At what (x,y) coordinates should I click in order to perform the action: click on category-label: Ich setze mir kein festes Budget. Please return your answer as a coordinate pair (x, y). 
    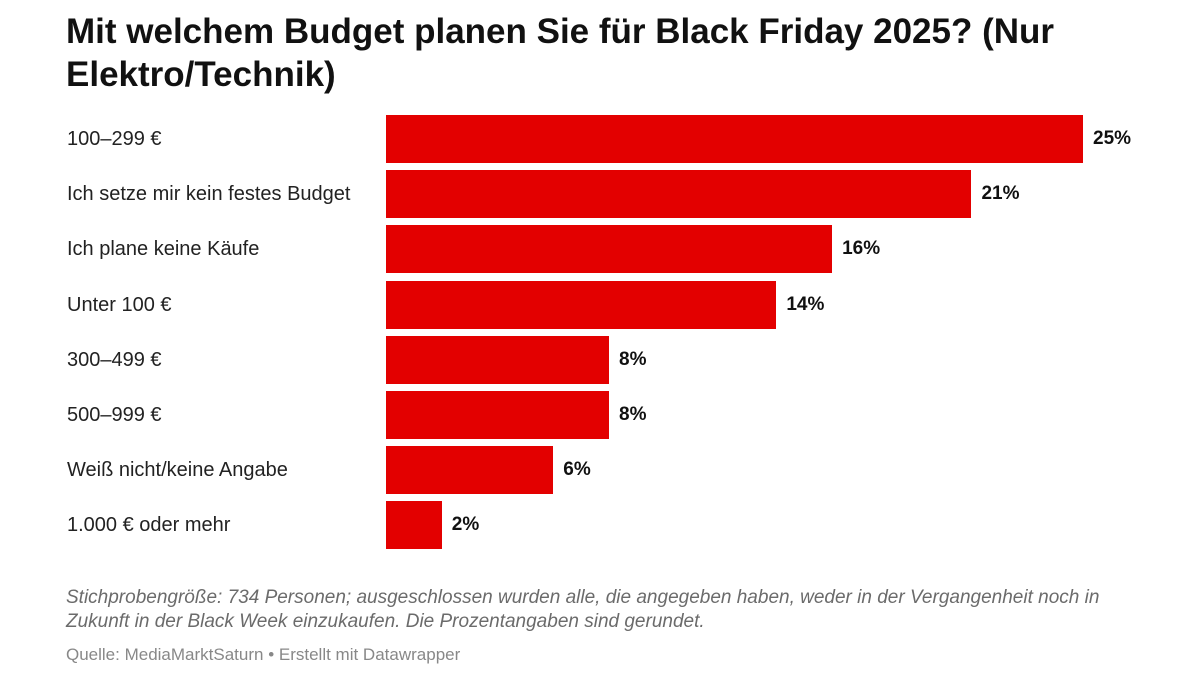
    Looking at the image, I should click on (209, 194).